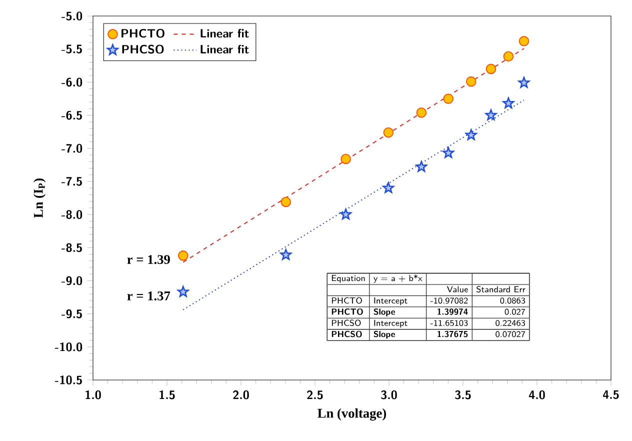  Describe the element at coordinates (315, 395) in the screenshot. I see `x-tick-label: 2.5` at that location.